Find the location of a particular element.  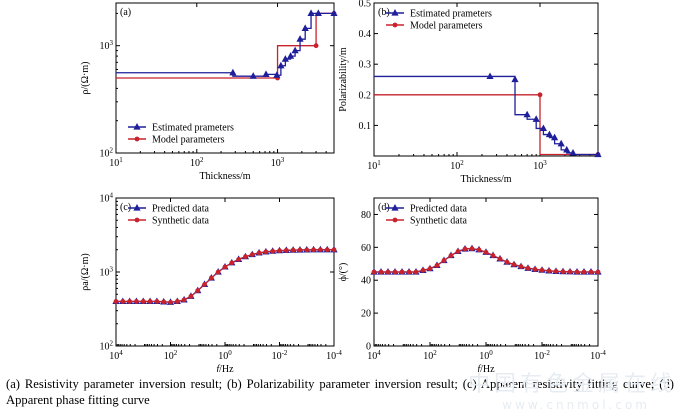

y-tick-label: 0.5 is located at coordinates (365, 5).